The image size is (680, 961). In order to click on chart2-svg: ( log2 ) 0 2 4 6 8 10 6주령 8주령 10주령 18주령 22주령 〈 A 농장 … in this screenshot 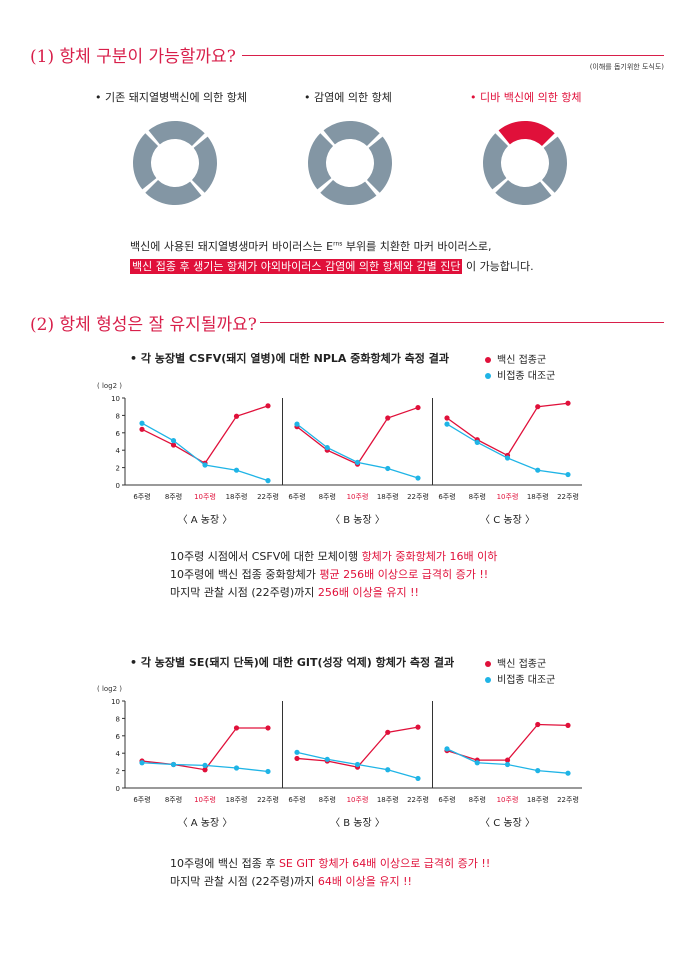, I will do `click(339, 757)`.